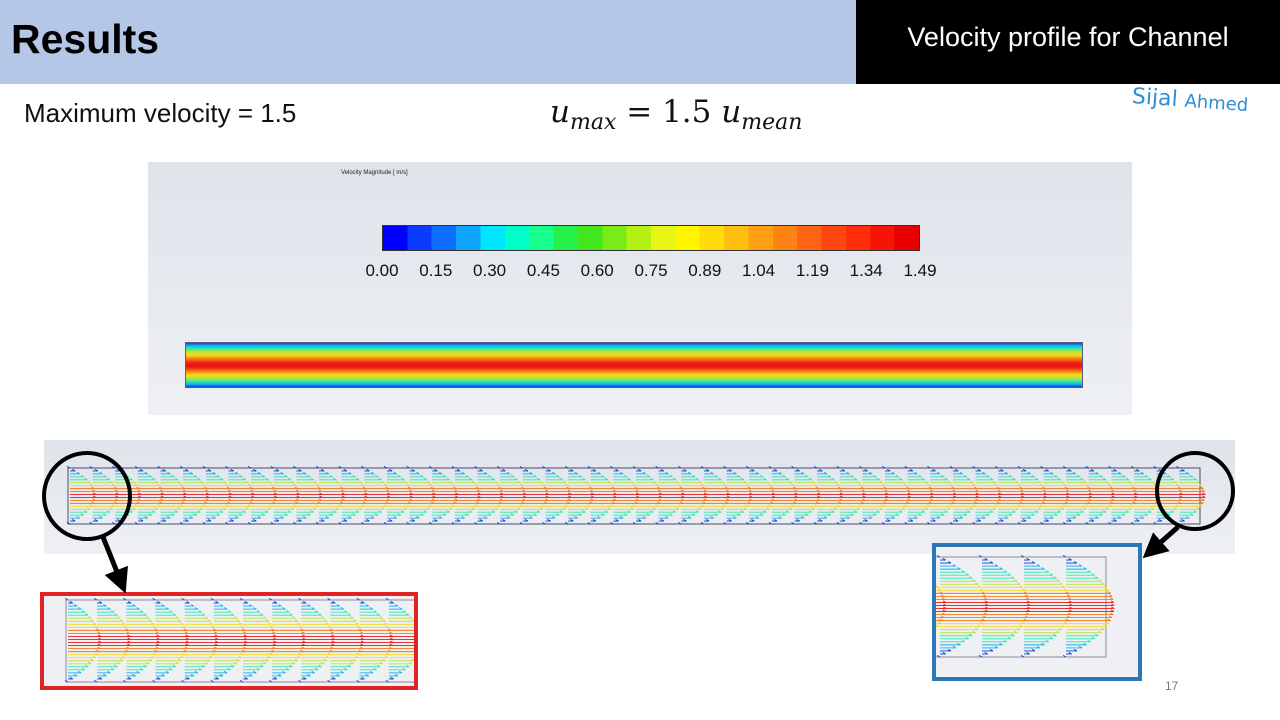 This screenshot has width=1280, height=720. What do you see at coordinates (1037, 612) in the screenshot?
I see `outlet-zoom-box` at bounding box center [1037, 612].